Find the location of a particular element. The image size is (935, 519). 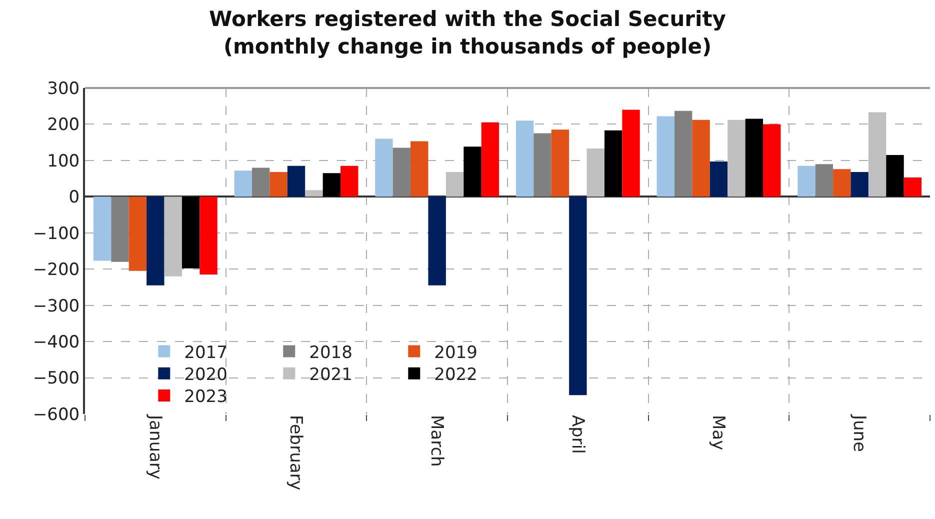

x-tick-label: February is located at coordinates (296, 452).